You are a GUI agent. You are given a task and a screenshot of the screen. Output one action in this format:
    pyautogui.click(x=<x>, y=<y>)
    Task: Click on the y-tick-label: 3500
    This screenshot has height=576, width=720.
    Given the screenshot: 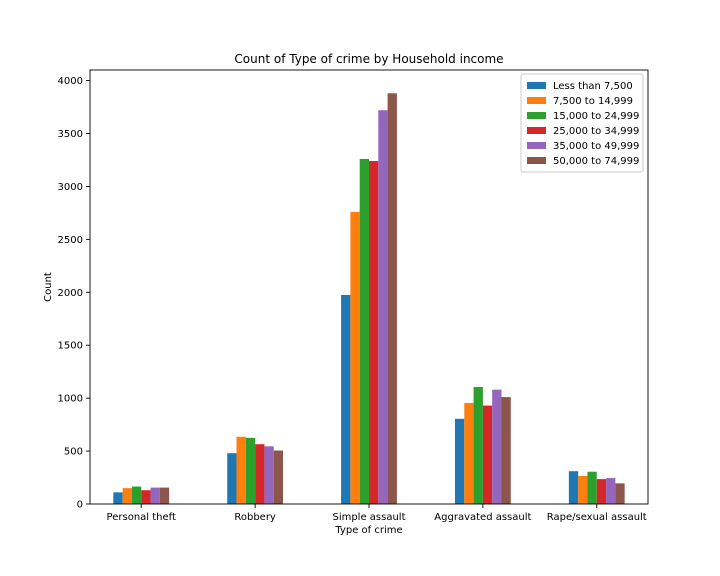 What is the action you would take?
    pyautogui.click(x=70, y=134)
    